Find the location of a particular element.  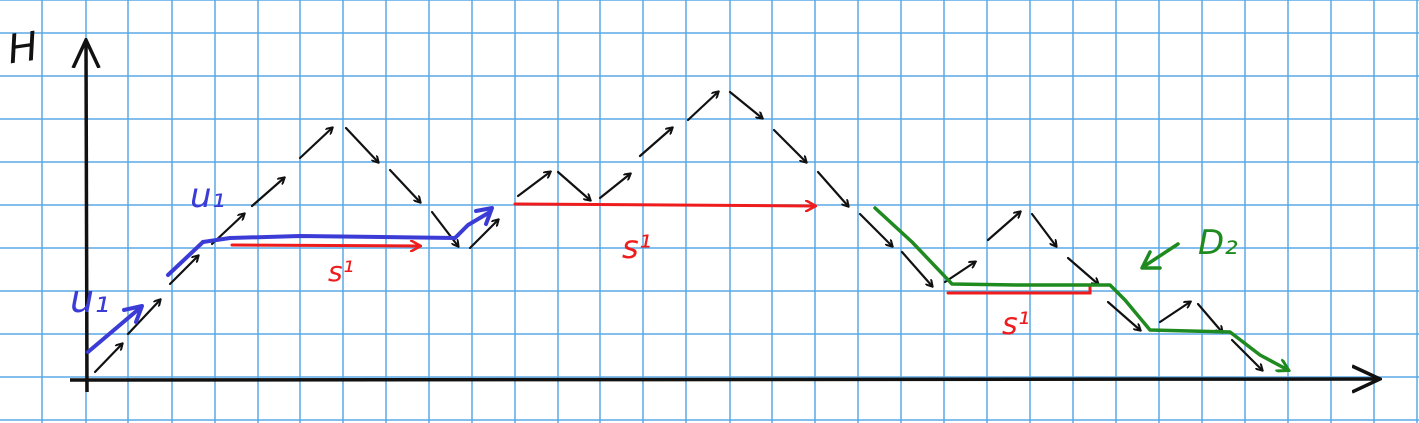

blue-end-arrowhead is located at coordinates (484, 216).